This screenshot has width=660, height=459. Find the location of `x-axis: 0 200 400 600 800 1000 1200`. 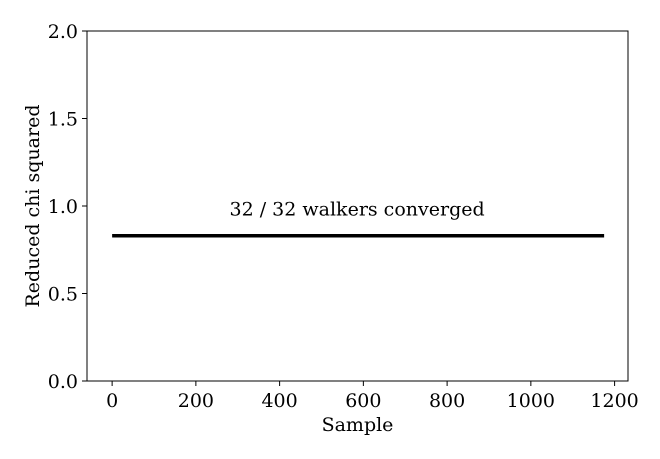

x-axis: 0 200 400 600 800 1000 1200 is located at coordinates (372, 396).